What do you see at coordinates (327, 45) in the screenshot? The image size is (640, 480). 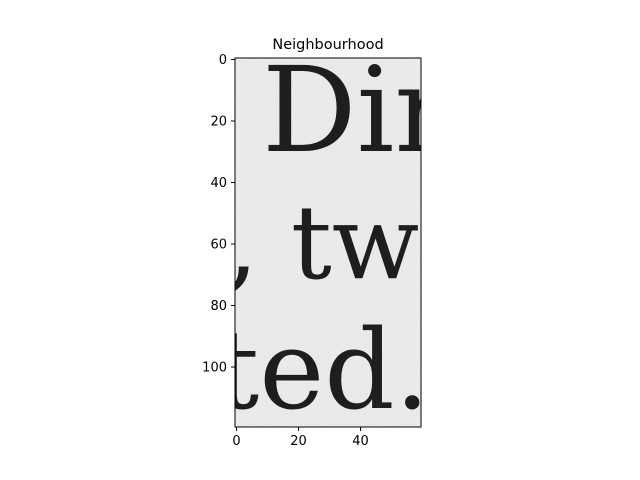 I see `chart-title: Neighbourhood` at bounding box center [327, 45].